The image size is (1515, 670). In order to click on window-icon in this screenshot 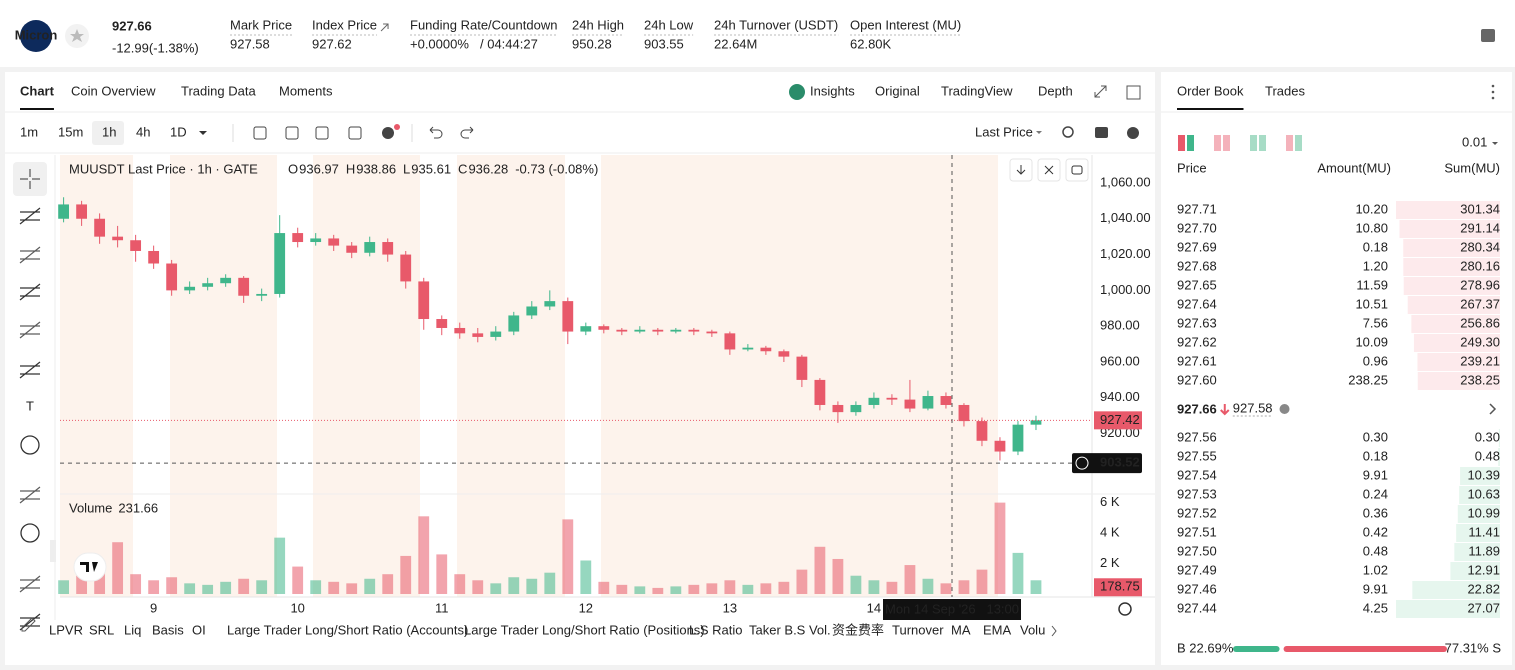, I will do `click(1133, 92)`.